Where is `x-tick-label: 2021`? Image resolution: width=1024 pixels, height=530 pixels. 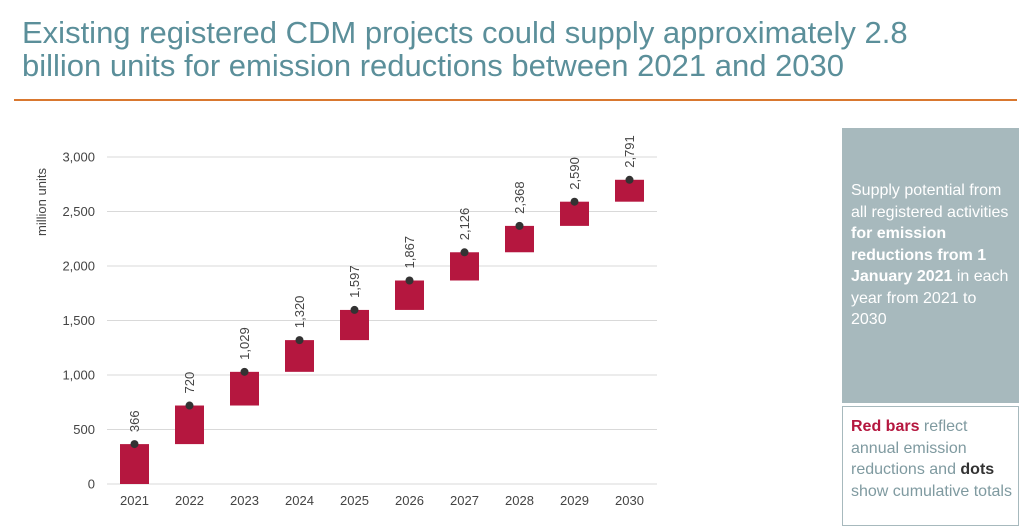 x-tick-label: 2021 is located at coordinates (134, 500).